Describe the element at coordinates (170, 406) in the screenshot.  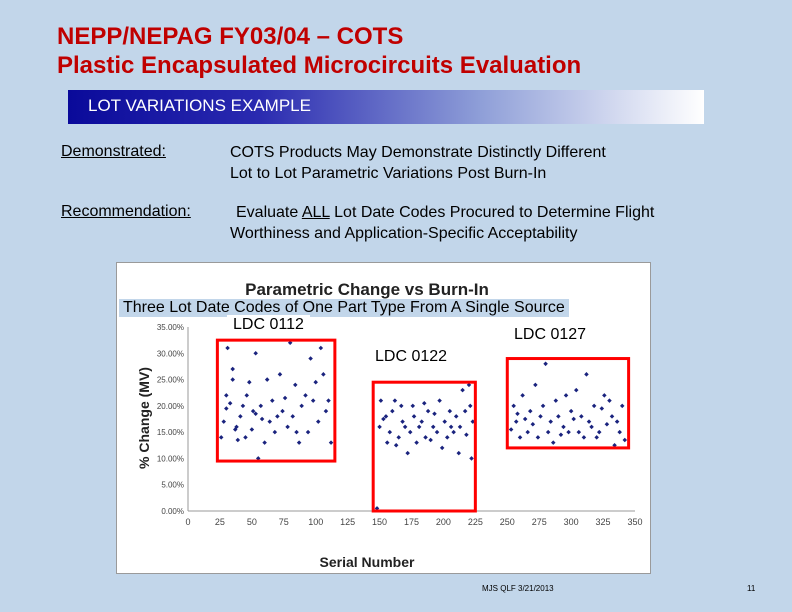
I see `y-tick-label: 20.00%` at that location.